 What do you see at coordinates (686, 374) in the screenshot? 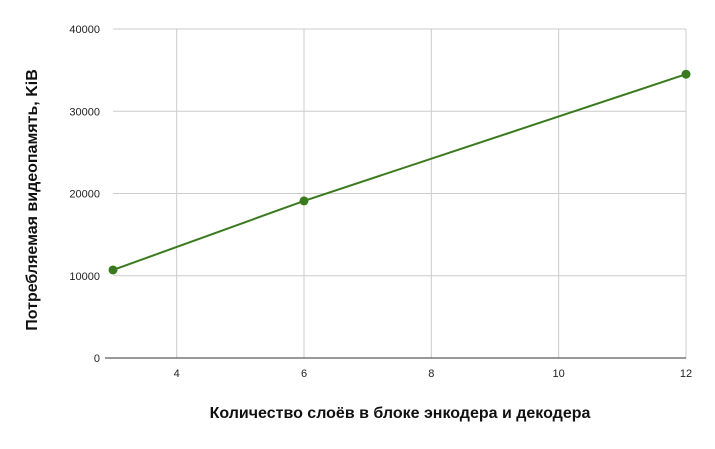
I see `x-tick-label: 12` at bounding box center [686, 374].